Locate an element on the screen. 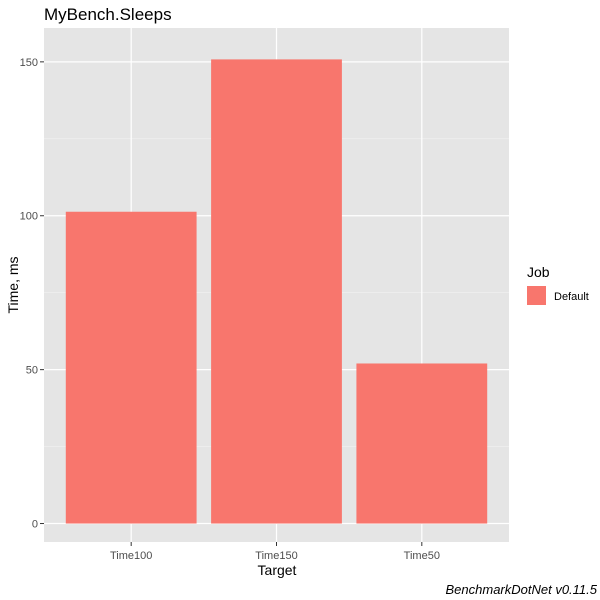  legend-label-default: Default is located at coordinates (571, 297).